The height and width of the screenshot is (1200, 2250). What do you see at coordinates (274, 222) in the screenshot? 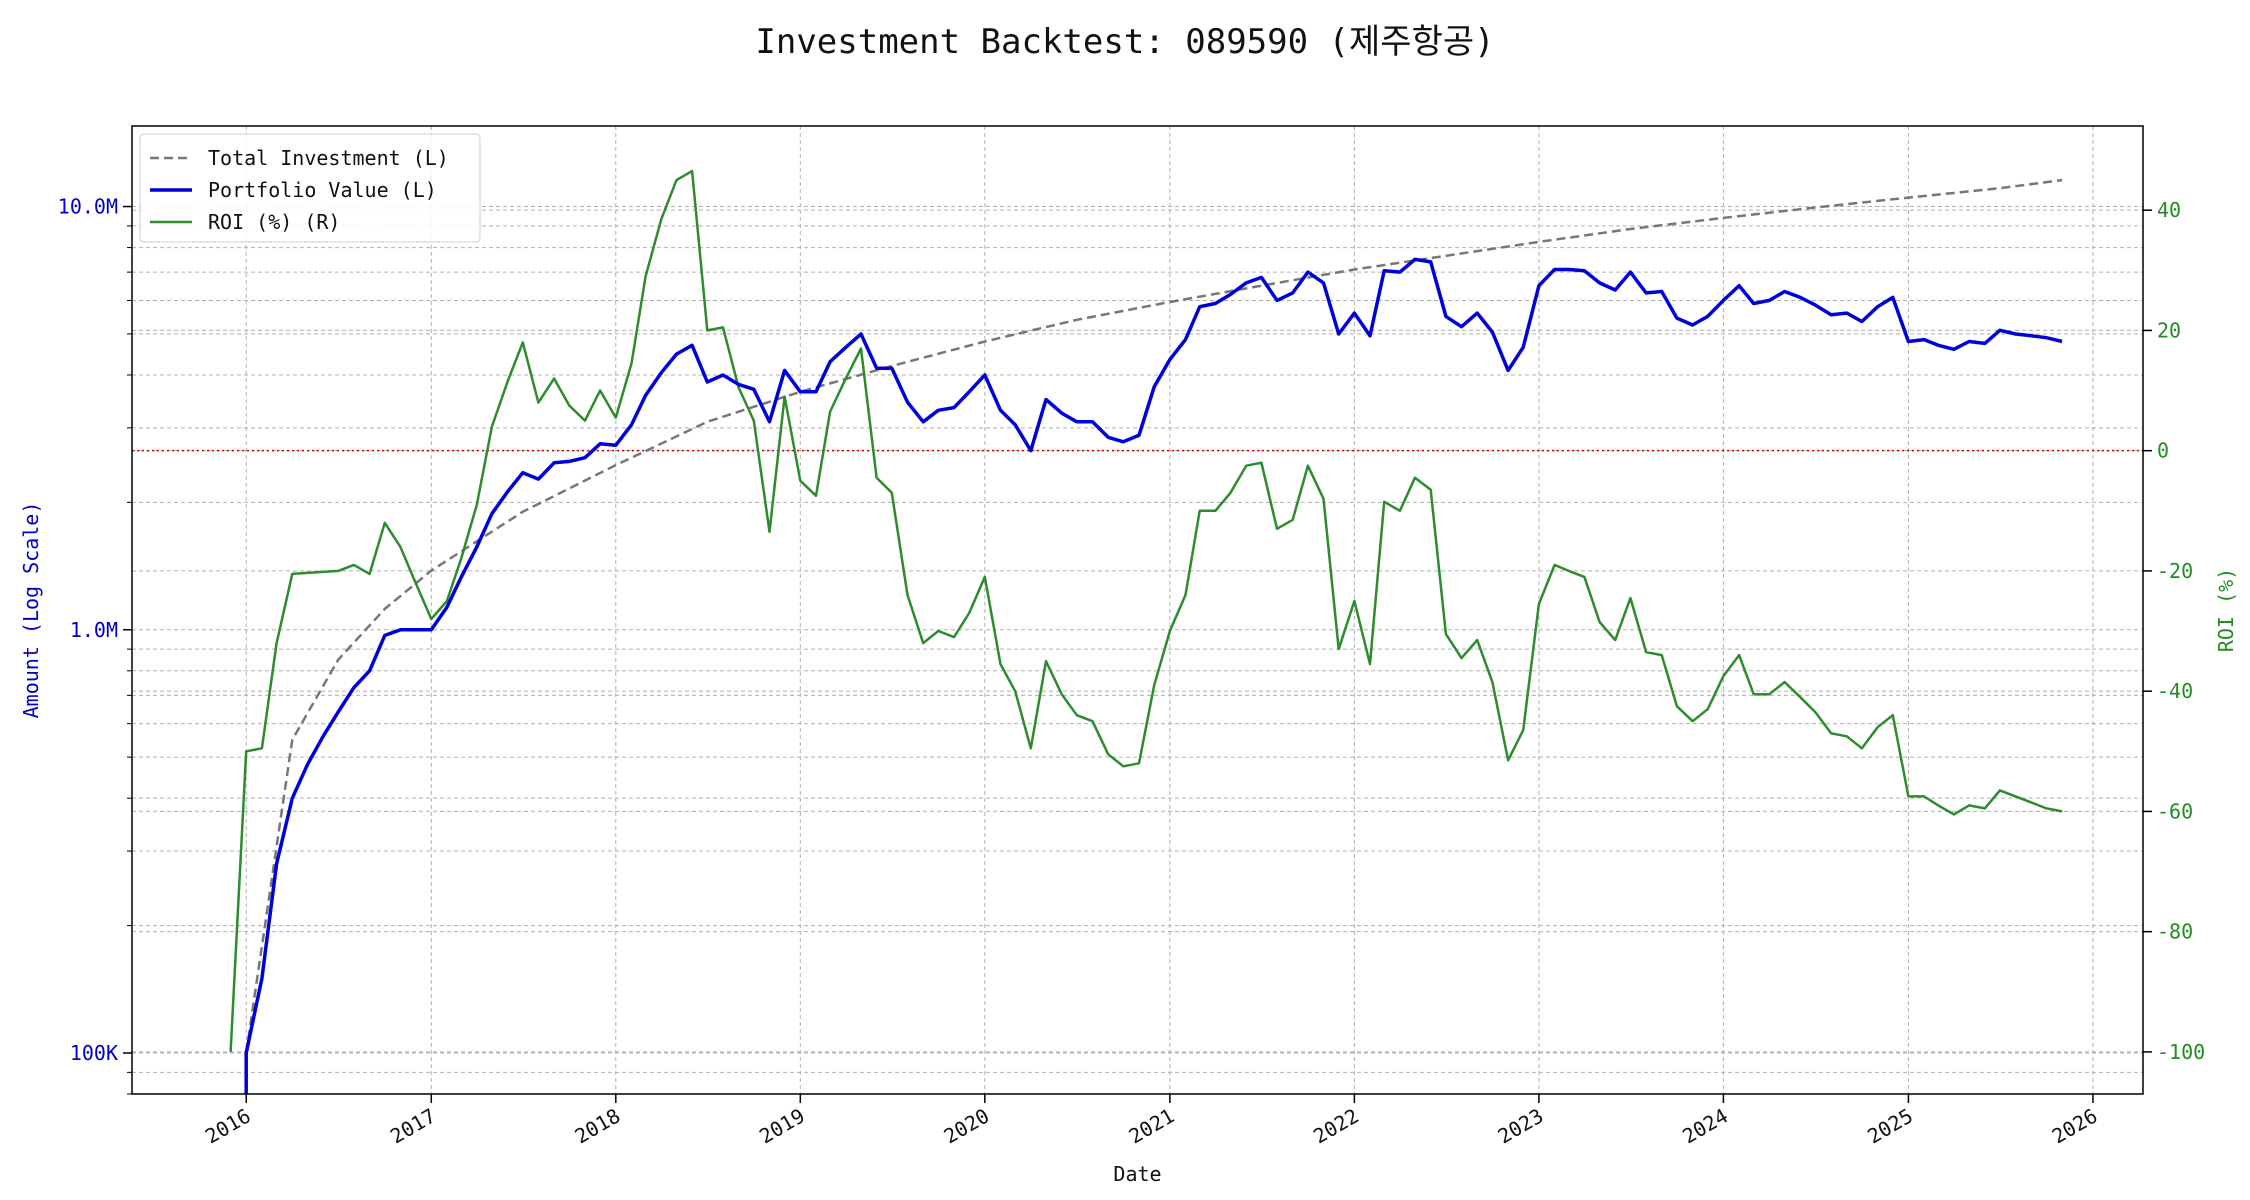
I see `legend-label: ROI (%) (R)` at bounding box center [274, 222].